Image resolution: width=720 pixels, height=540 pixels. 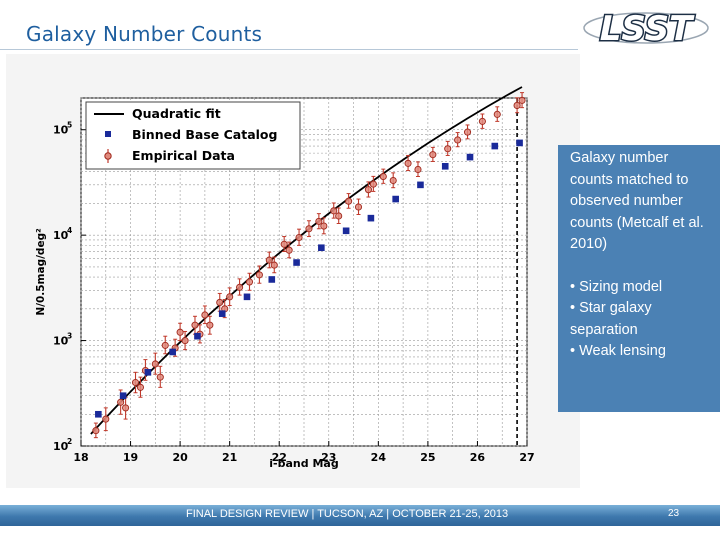 I want to click on legend-square-swatch, so click(x=108, y=134).